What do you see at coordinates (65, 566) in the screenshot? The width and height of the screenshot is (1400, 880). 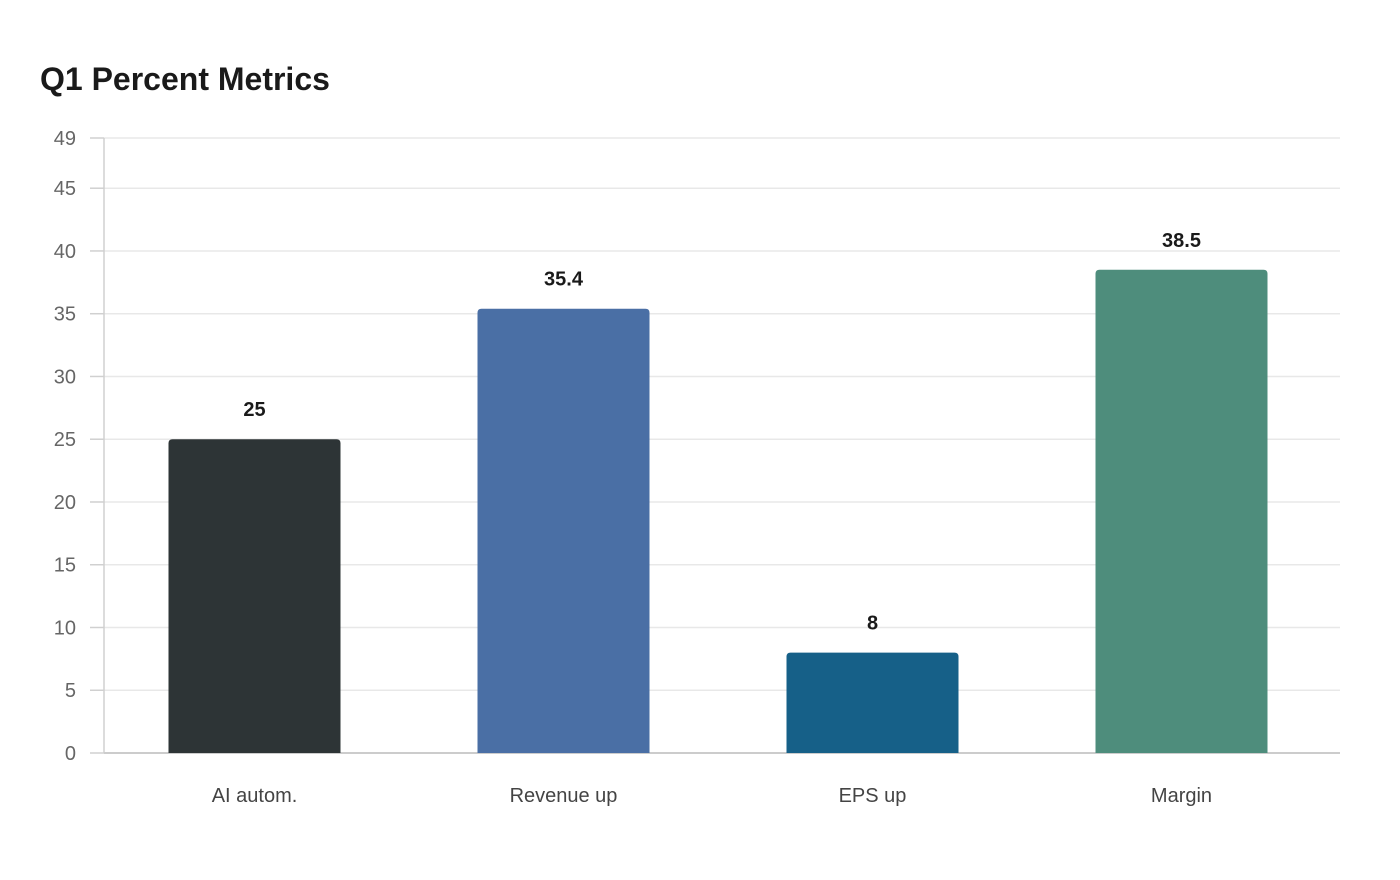 I see `y-tick-label: 15` at bounding box center [65, 566].